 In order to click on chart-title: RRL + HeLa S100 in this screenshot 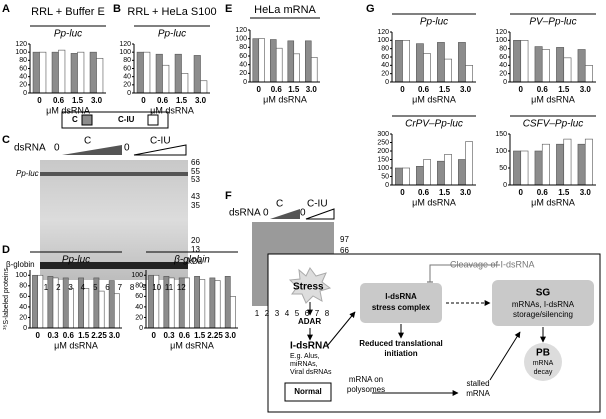, I will do `click(171, 12)`.